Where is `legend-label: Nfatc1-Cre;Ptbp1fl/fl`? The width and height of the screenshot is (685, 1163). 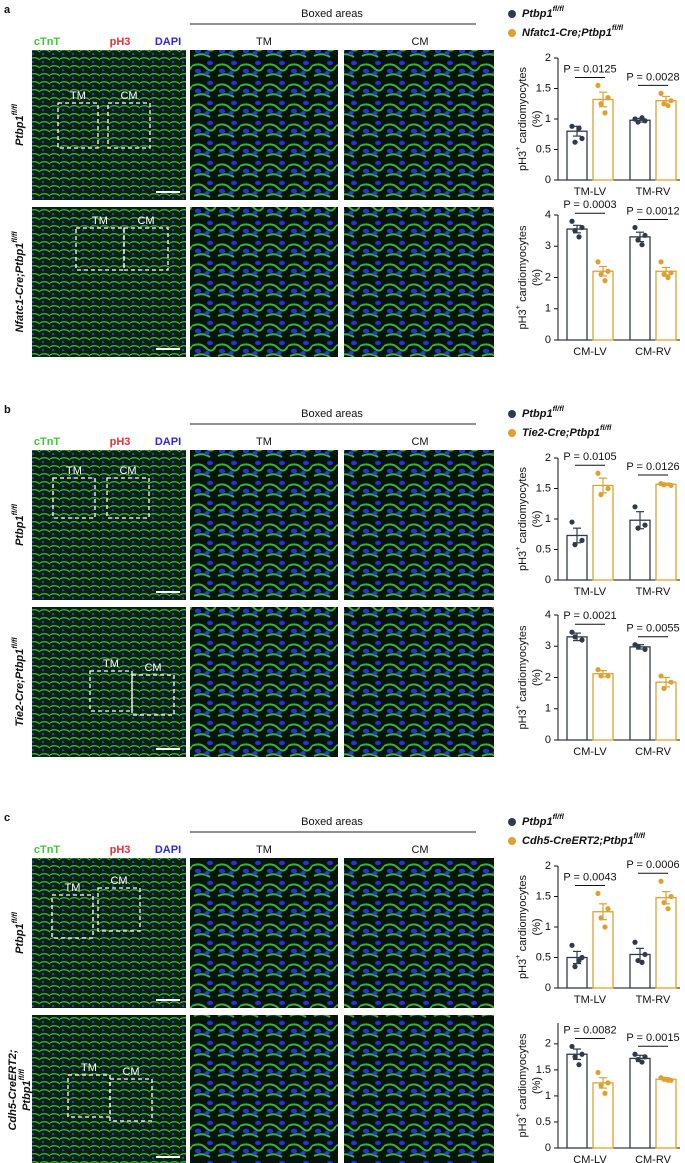 legend-label: Nfatc1-Cre;Ptbp1fl/fl is located at coordinates (573, 30).